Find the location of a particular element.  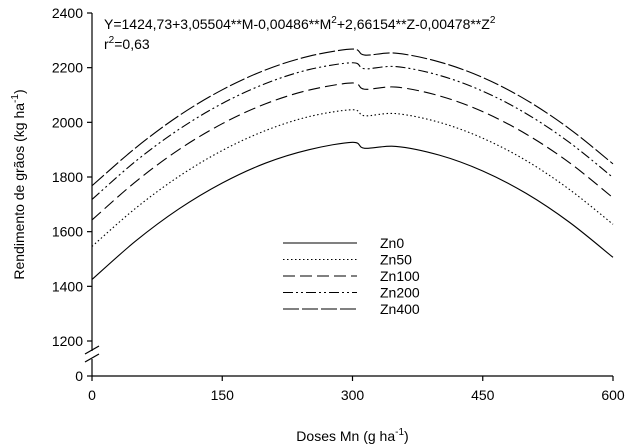

legend-label-zn200: Zn200 is located at coordinates (400, 293).